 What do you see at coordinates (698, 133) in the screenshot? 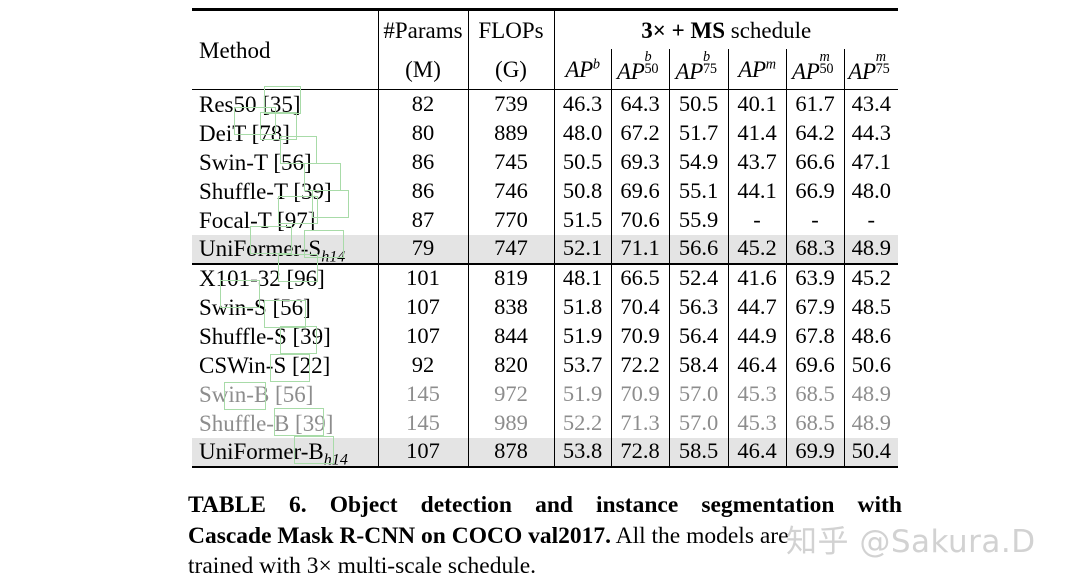
I see `cell-metric: 51.7` at bounding box center [698, 133].